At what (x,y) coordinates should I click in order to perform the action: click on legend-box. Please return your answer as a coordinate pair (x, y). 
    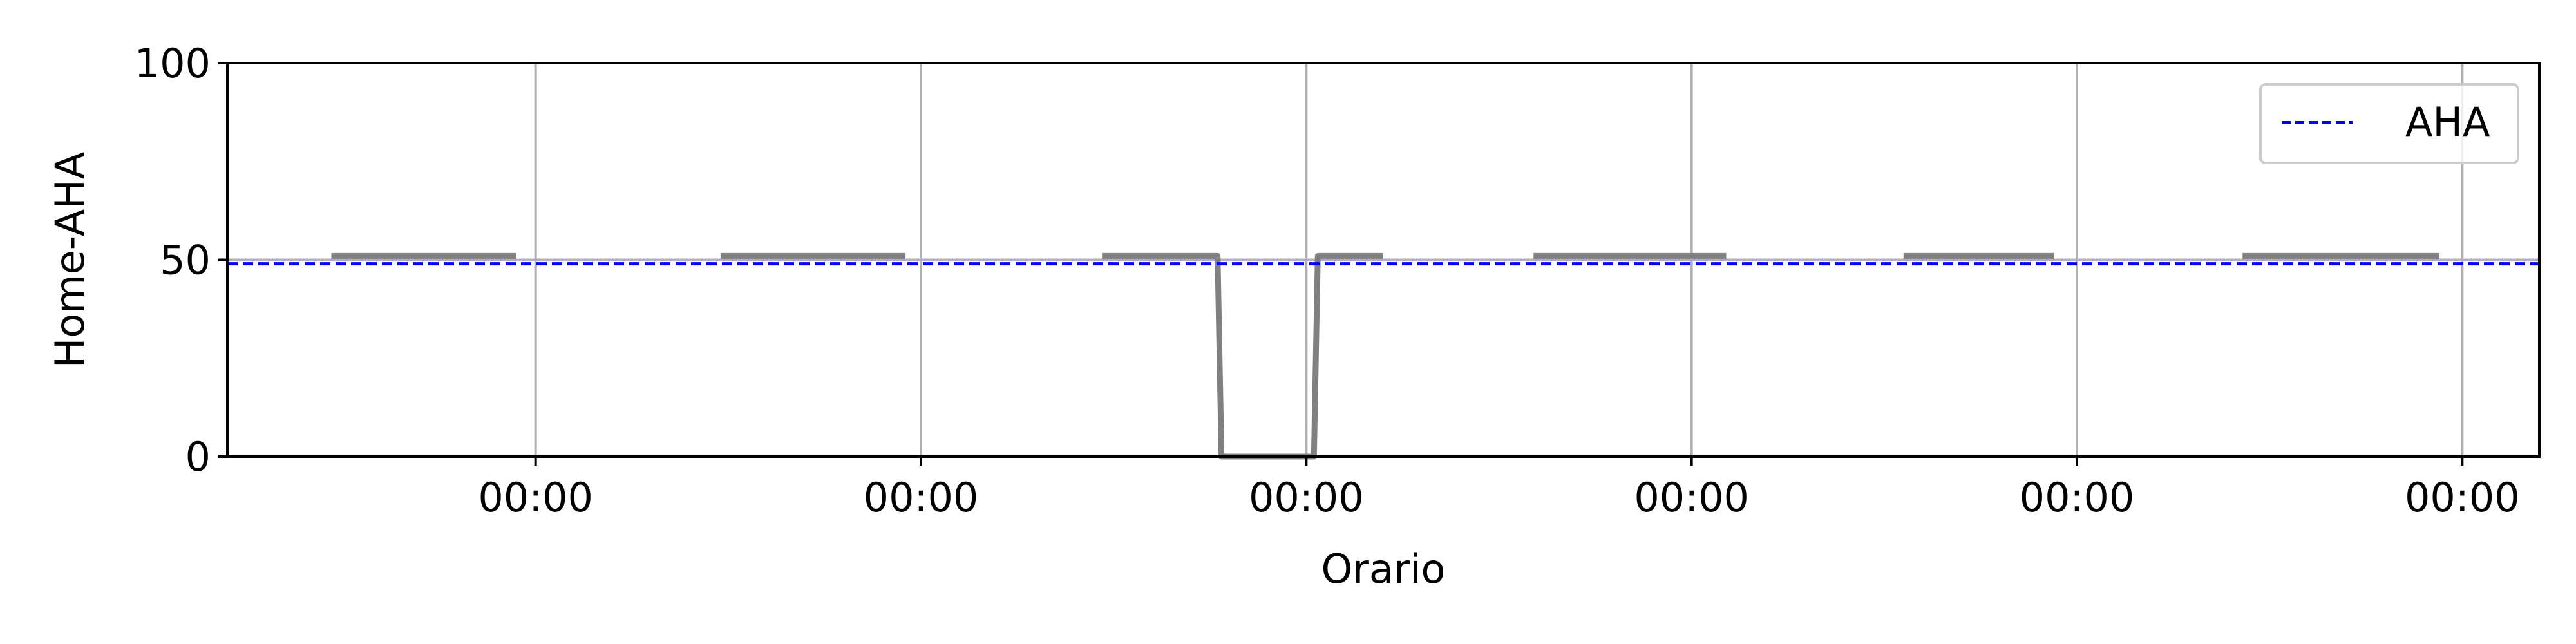
    Looking at the image, I should click on (2389, 124).